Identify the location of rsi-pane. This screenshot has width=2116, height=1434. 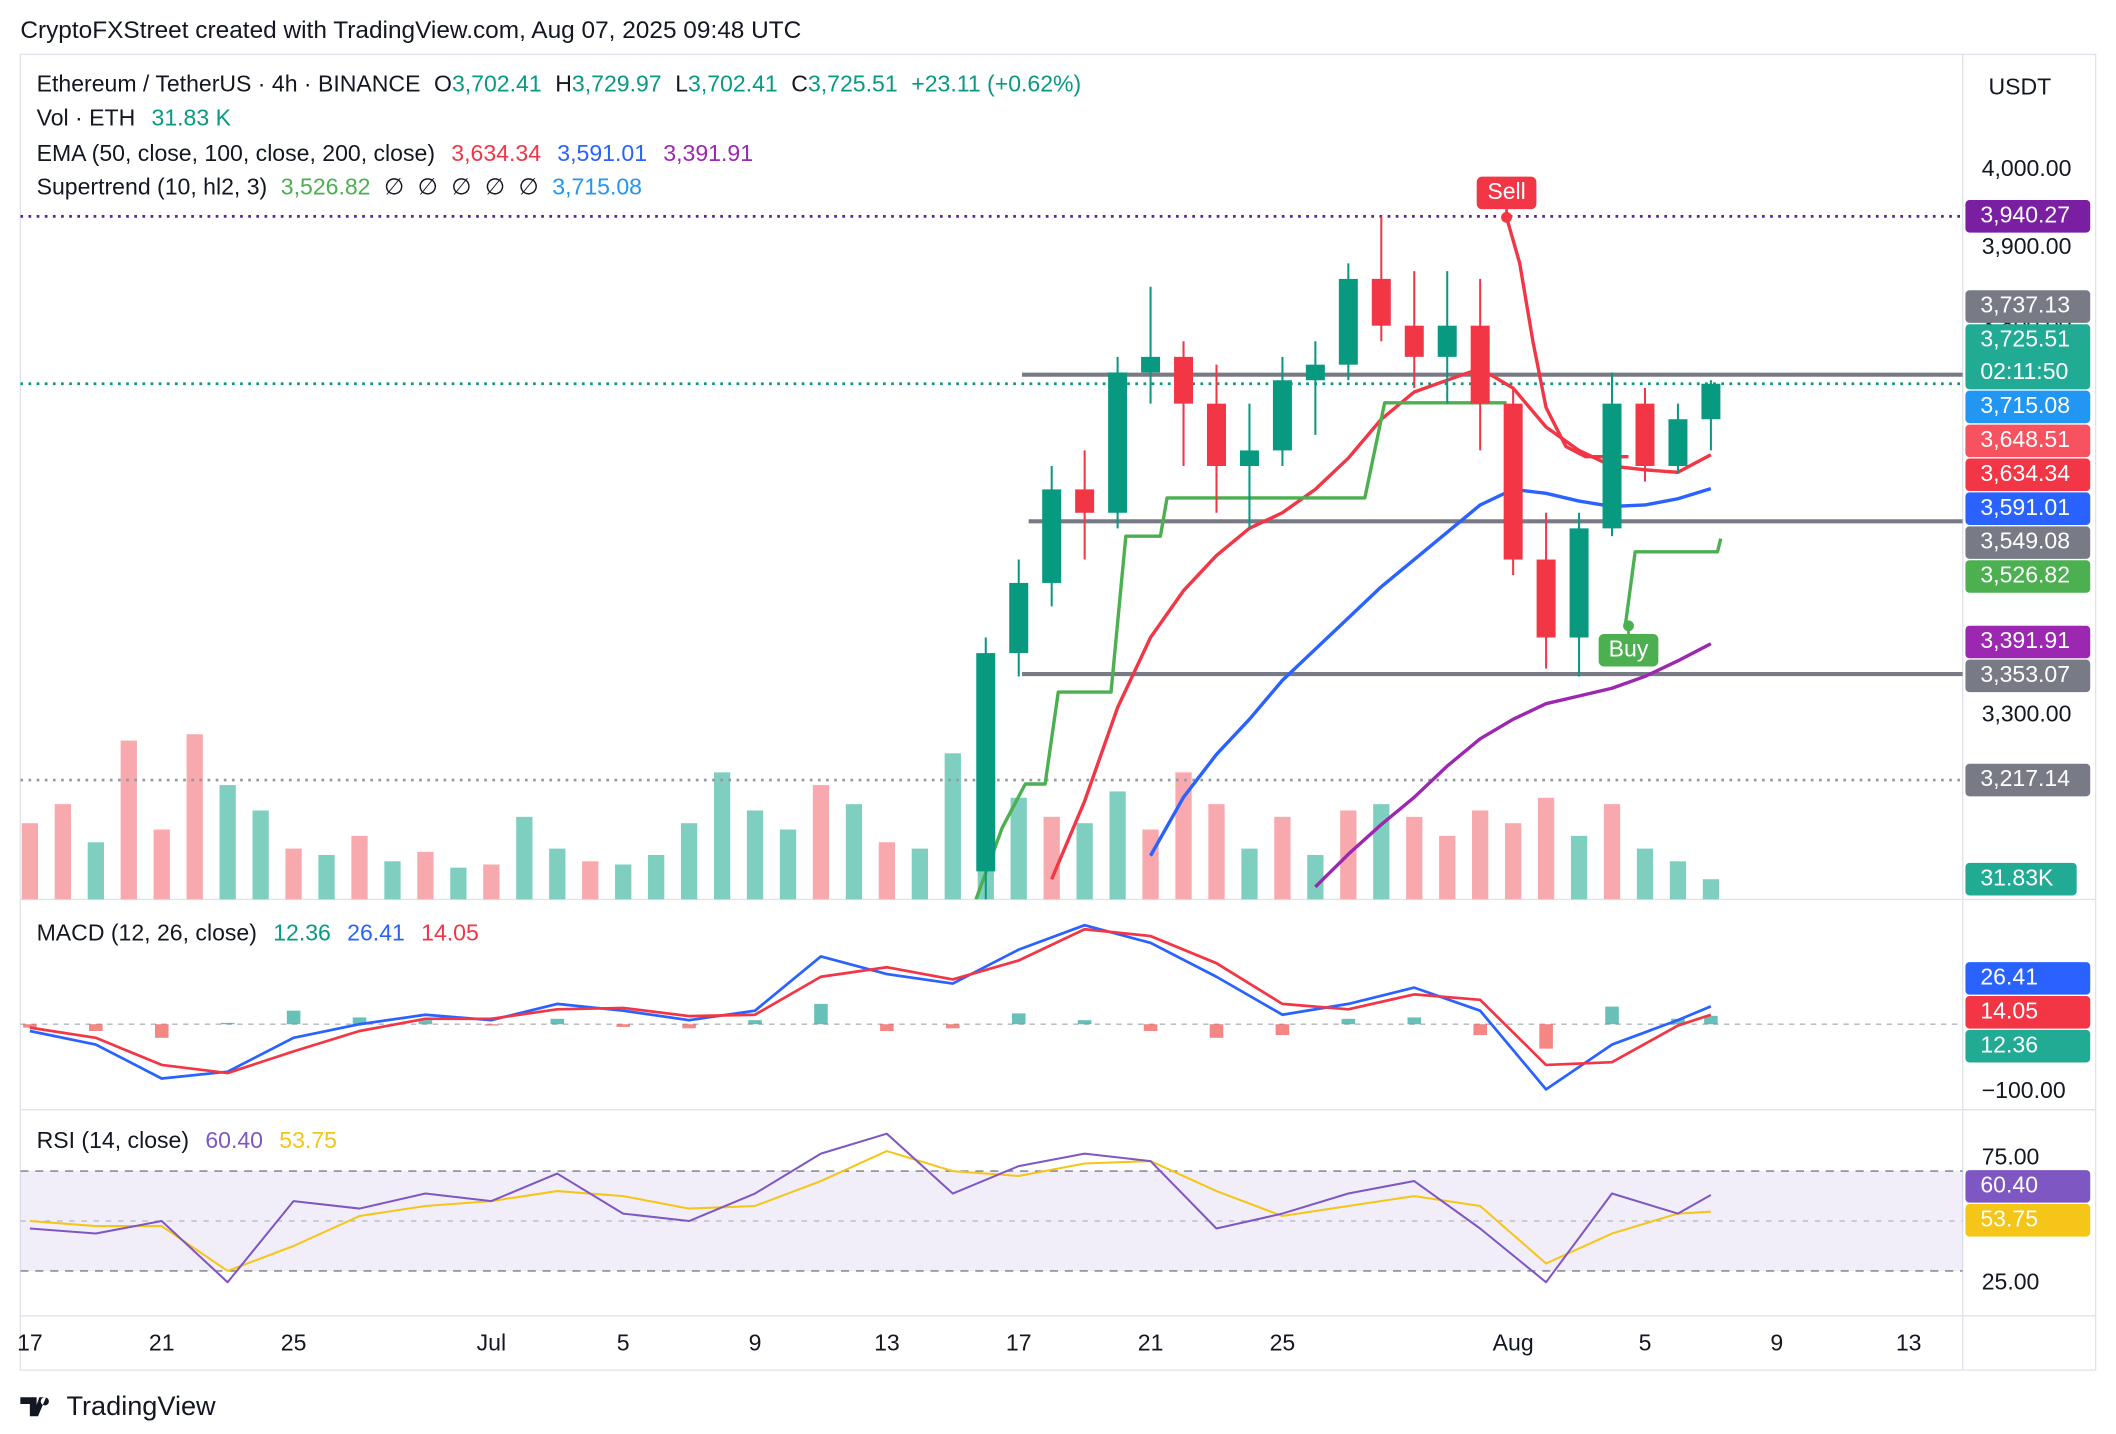
(991, 1208).